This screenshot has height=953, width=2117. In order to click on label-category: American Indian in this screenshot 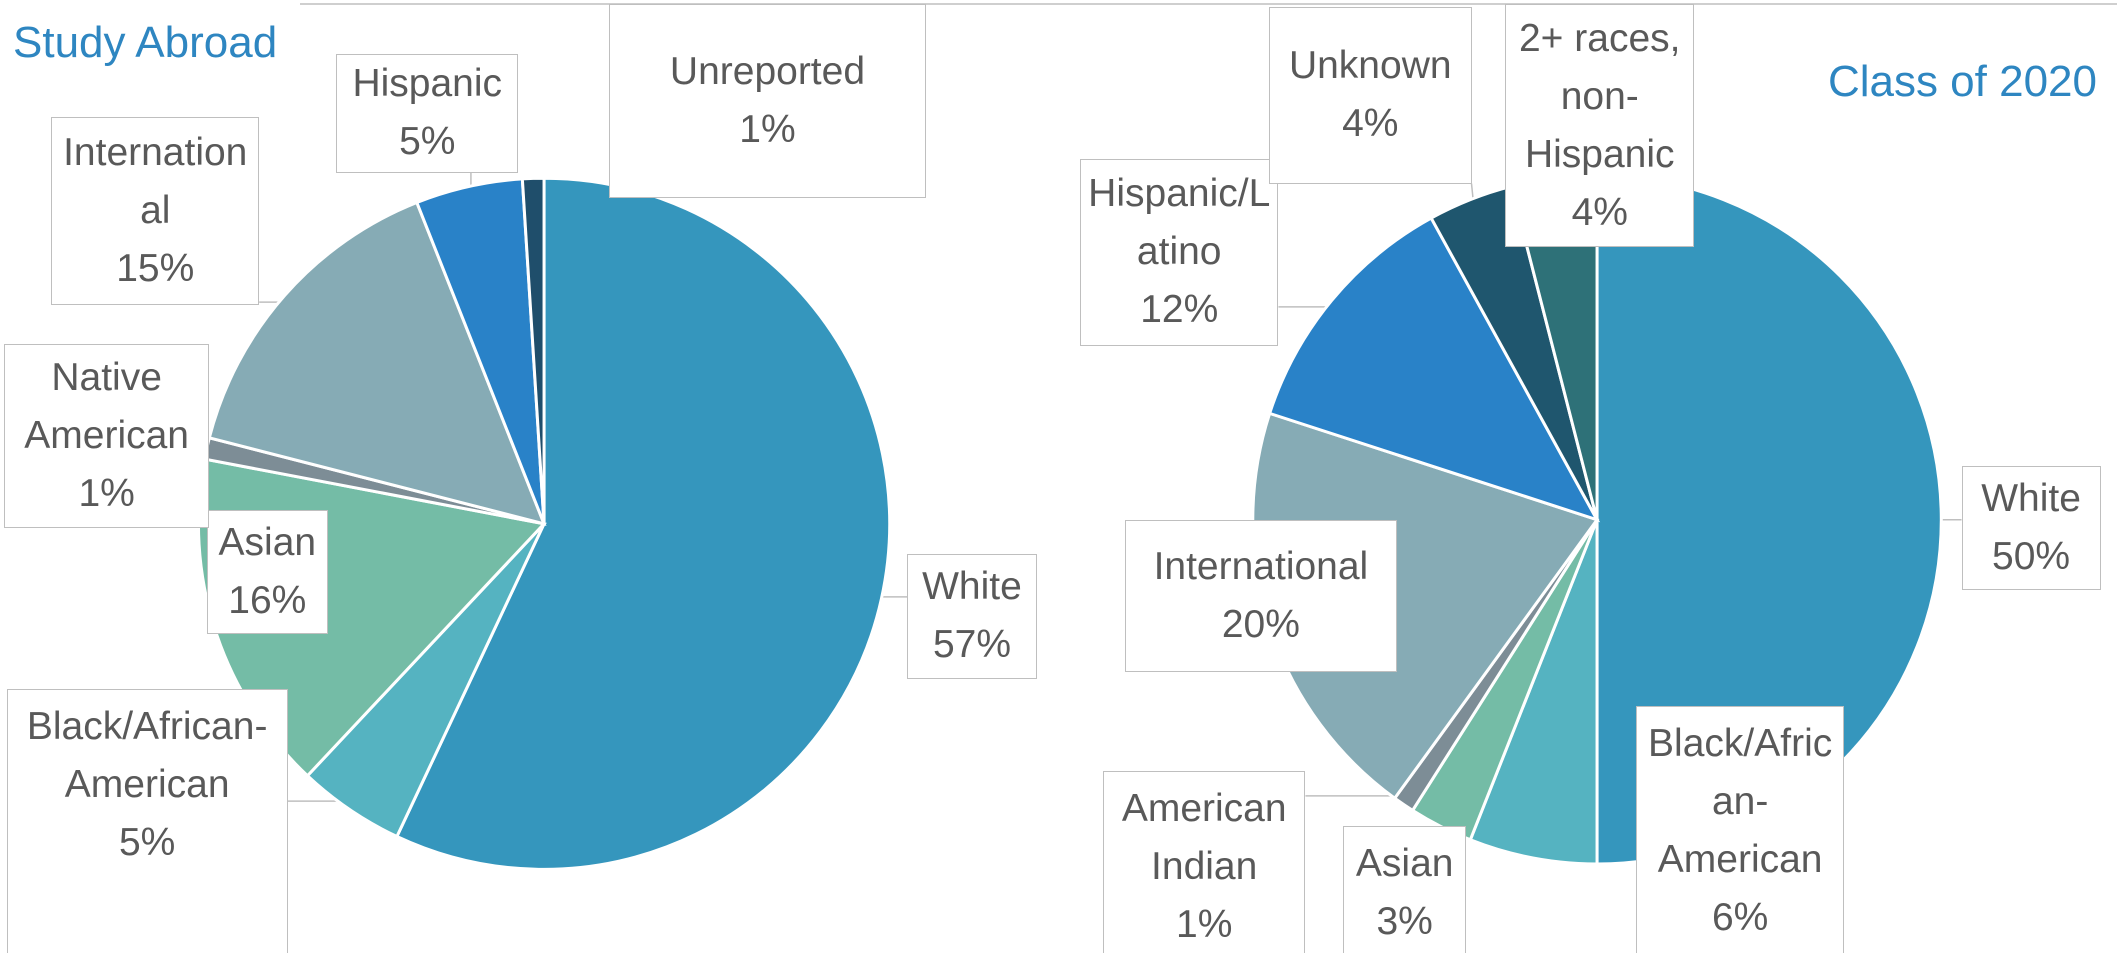, I will do `click(1204, 837)`.